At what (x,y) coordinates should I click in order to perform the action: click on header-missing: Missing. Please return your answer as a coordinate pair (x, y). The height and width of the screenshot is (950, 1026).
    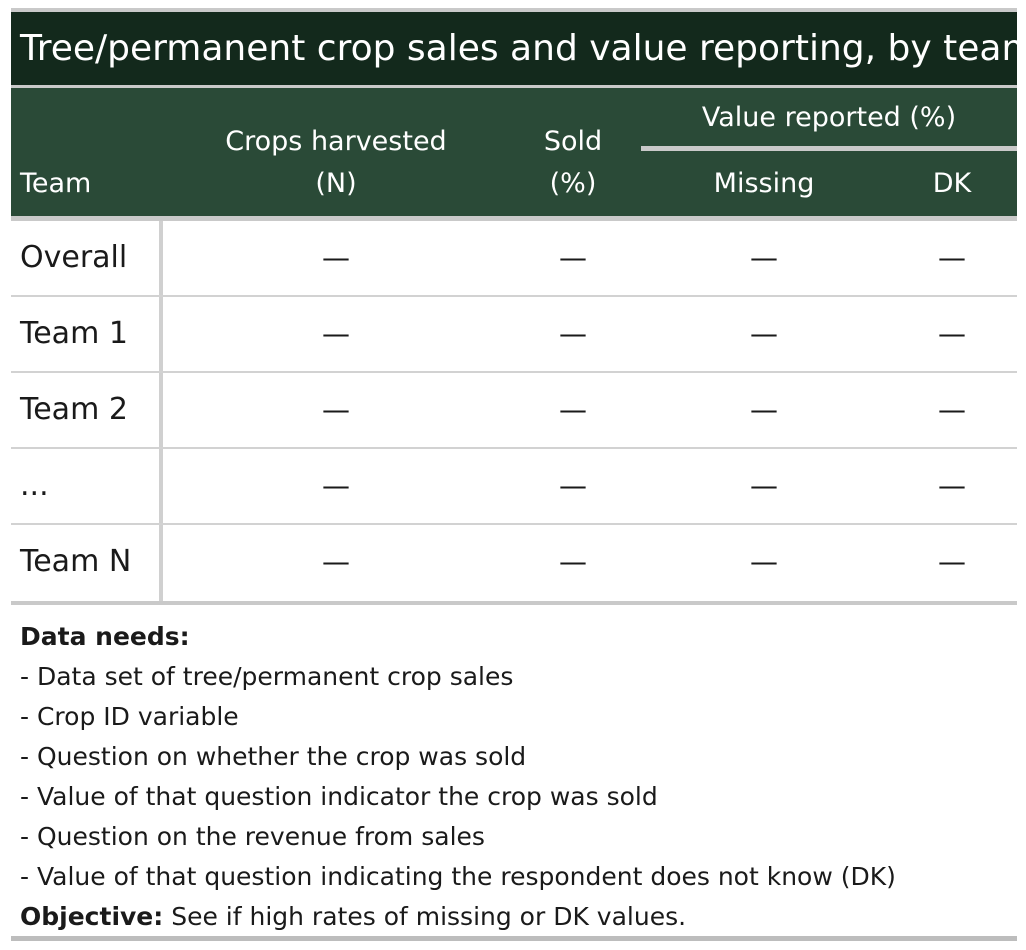
    Looking at the image, I should click on (764, 183).